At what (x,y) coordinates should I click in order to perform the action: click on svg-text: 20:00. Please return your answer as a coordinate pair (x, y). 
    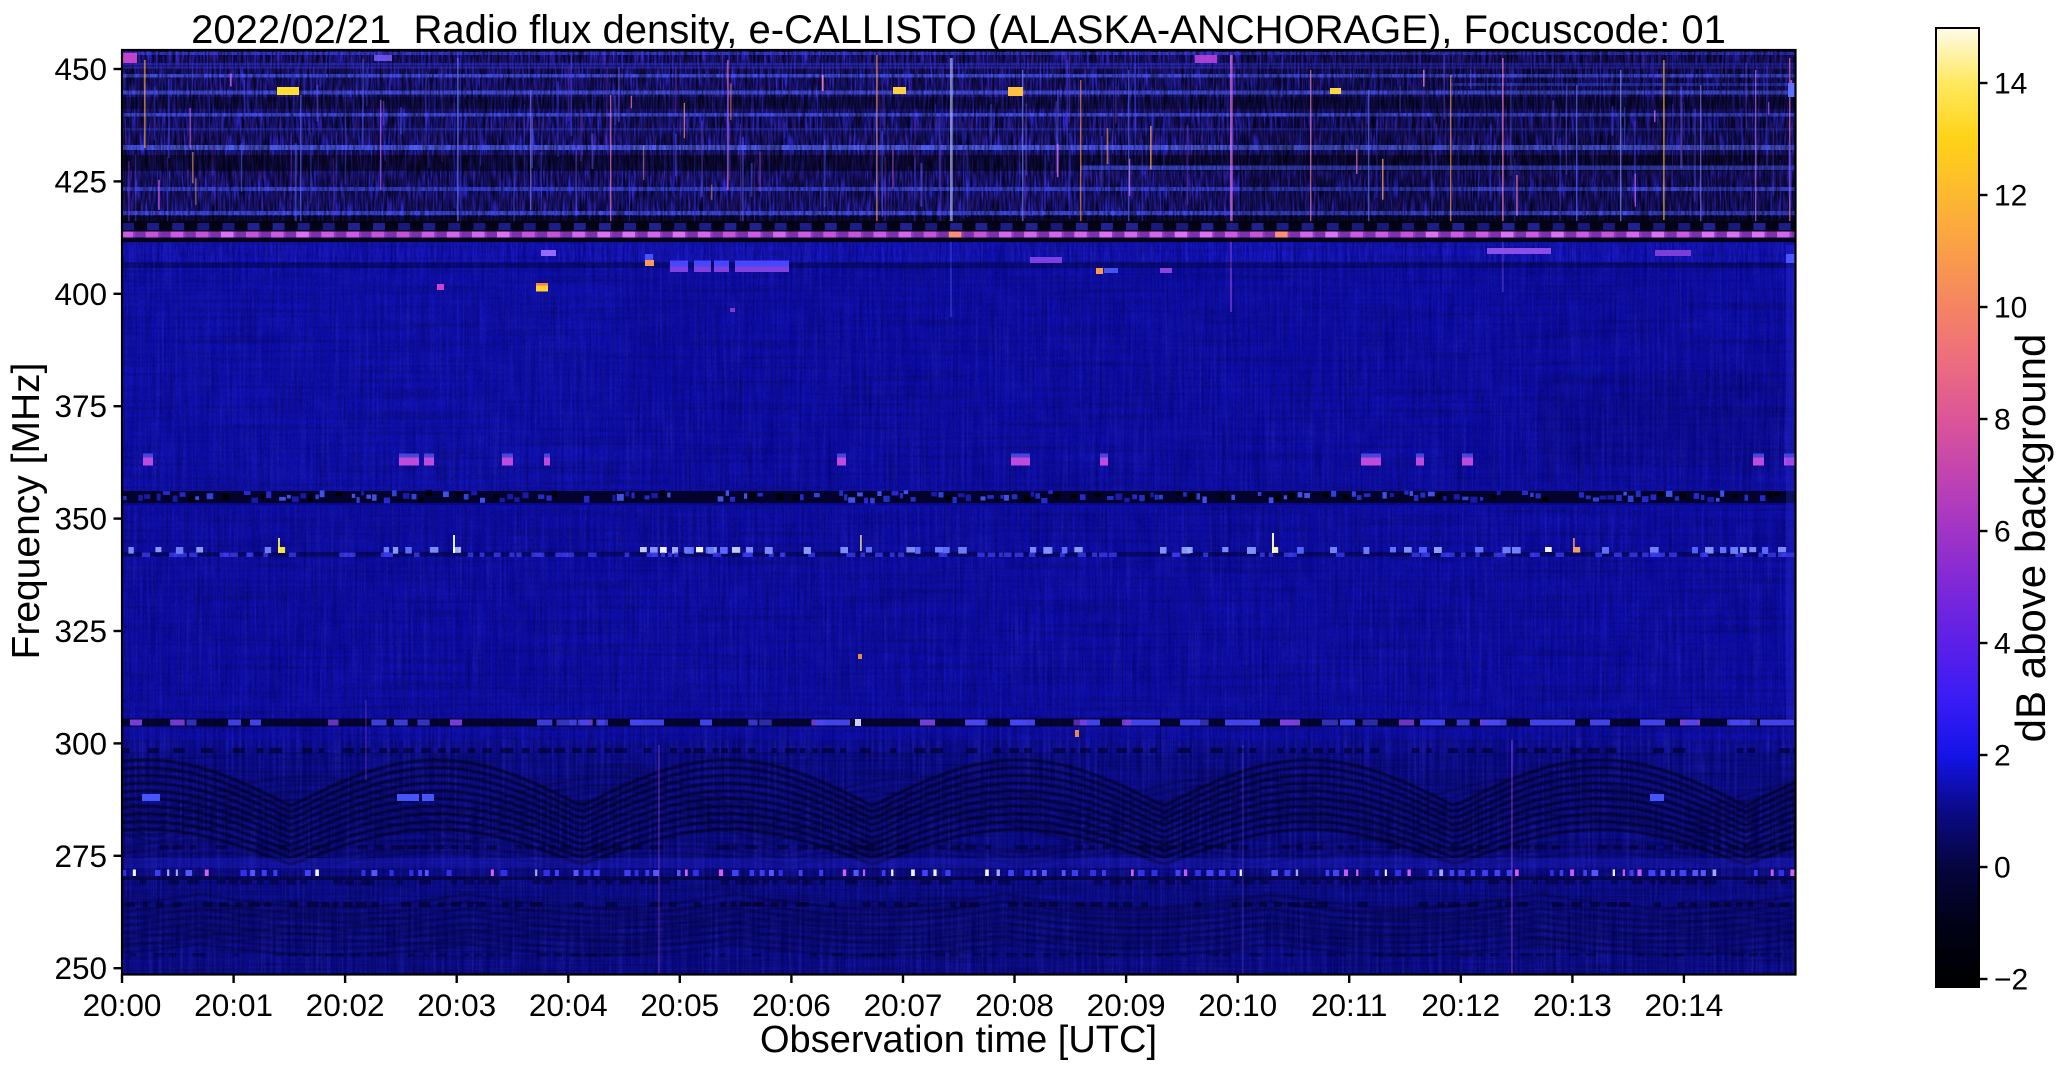
    Looking at the image, I should click on (122, 1005).